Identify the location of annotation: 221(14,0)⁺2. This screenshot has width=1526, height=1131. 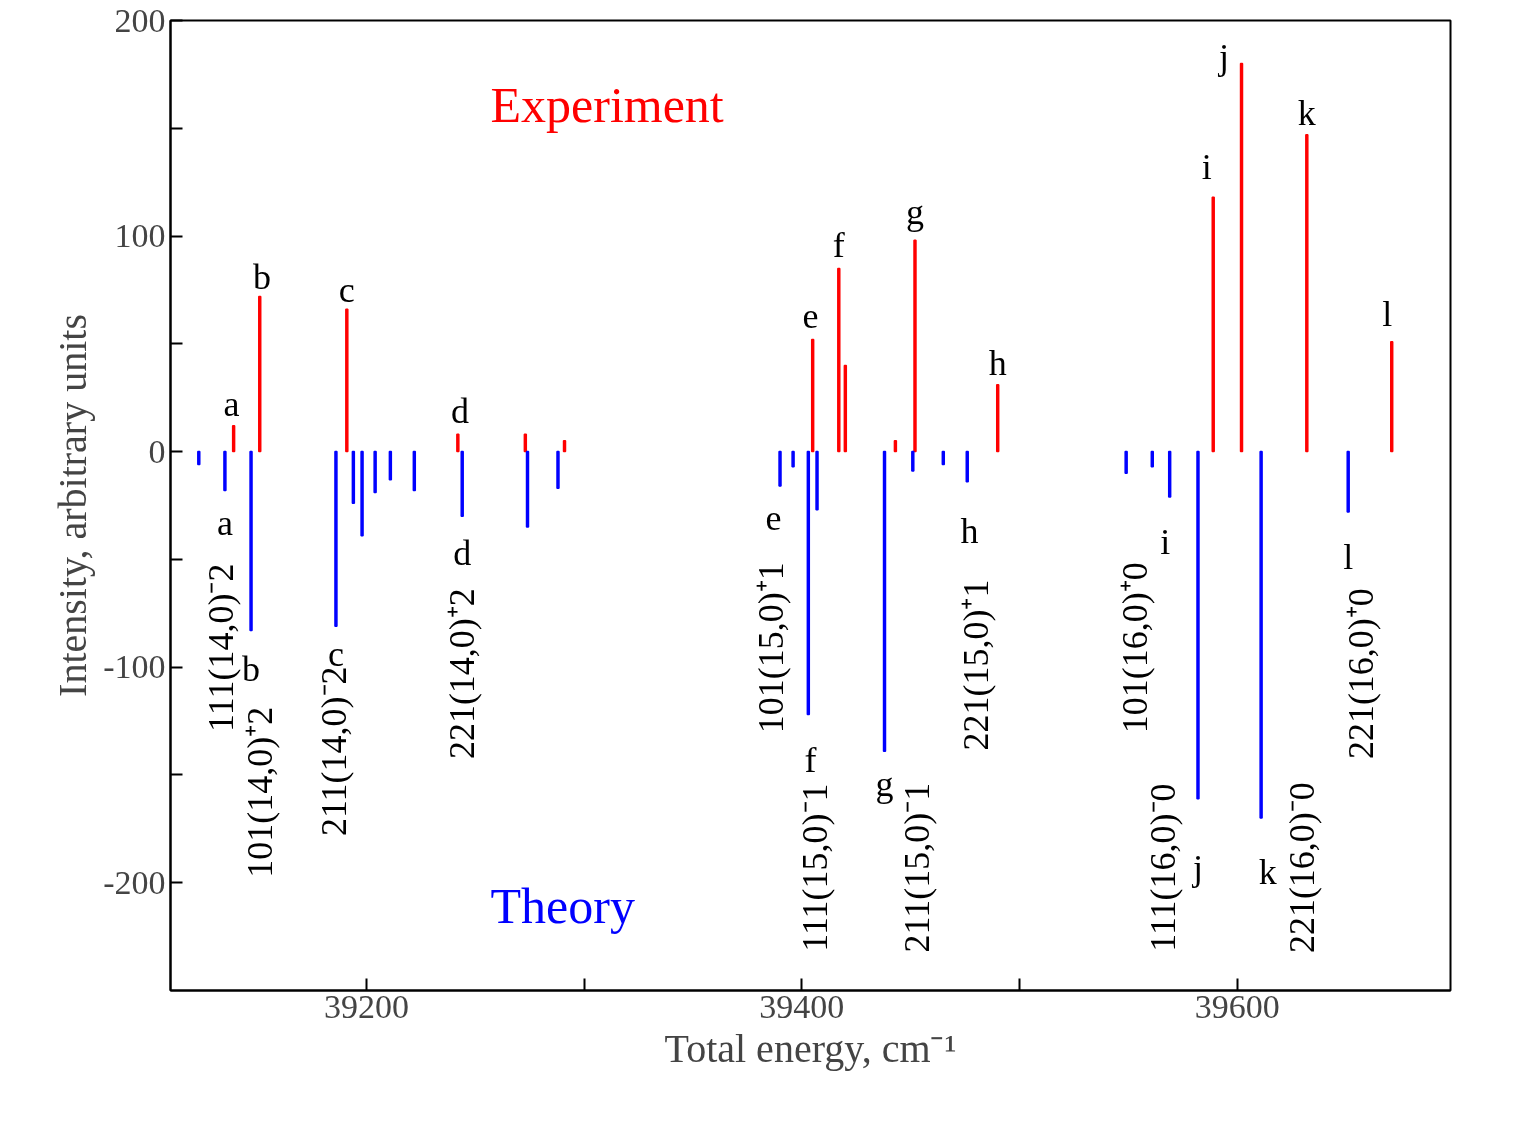
(462, 674).